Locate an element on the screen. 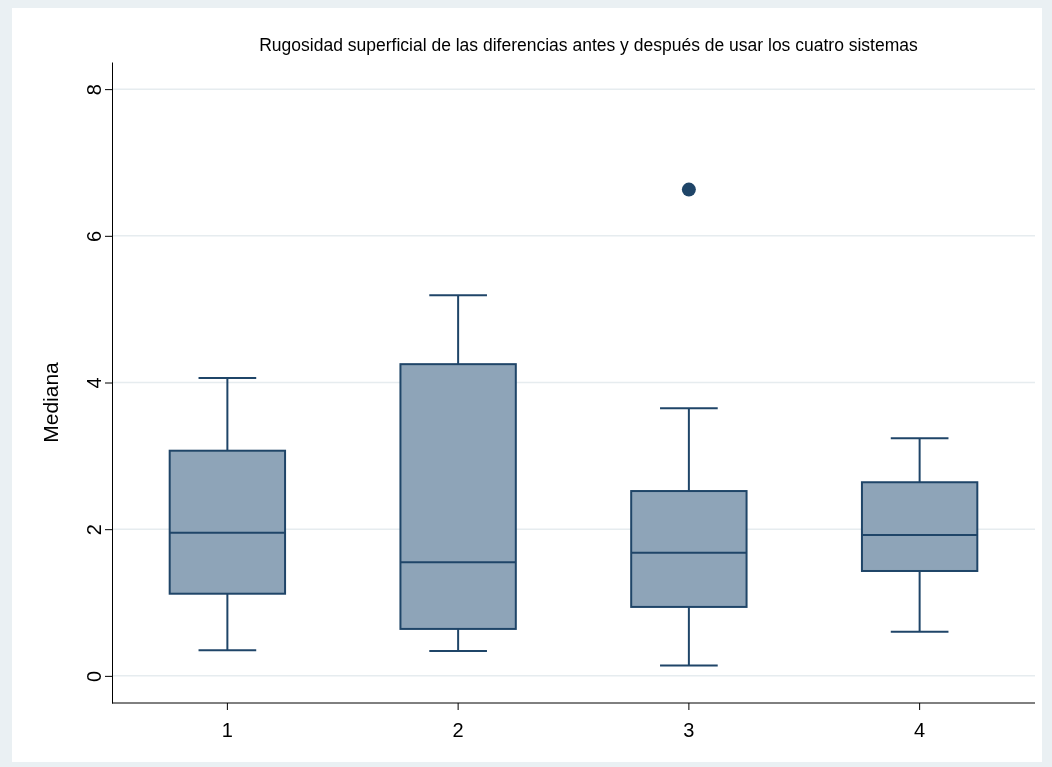 This screenshot has width=1052, height=767. x-tick-label: 3 is located at coordinates (689, 730).